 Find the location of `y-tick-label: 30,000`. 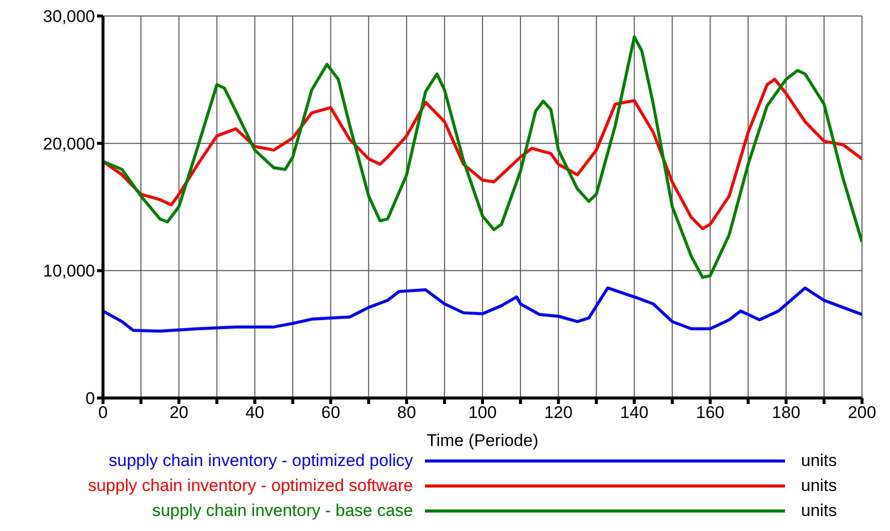

y-tick-label: 30,000 is located at coordinates (69, 16).